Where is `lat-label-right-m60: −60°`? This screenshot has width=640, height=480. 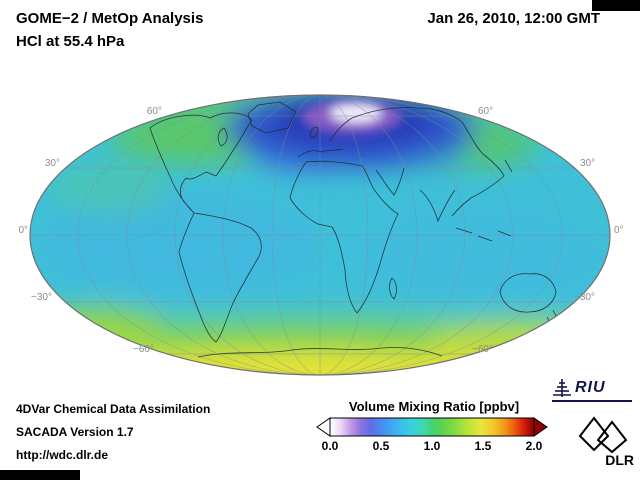
lat-label-right-m60: −60° is located at coordinates (482, 349).